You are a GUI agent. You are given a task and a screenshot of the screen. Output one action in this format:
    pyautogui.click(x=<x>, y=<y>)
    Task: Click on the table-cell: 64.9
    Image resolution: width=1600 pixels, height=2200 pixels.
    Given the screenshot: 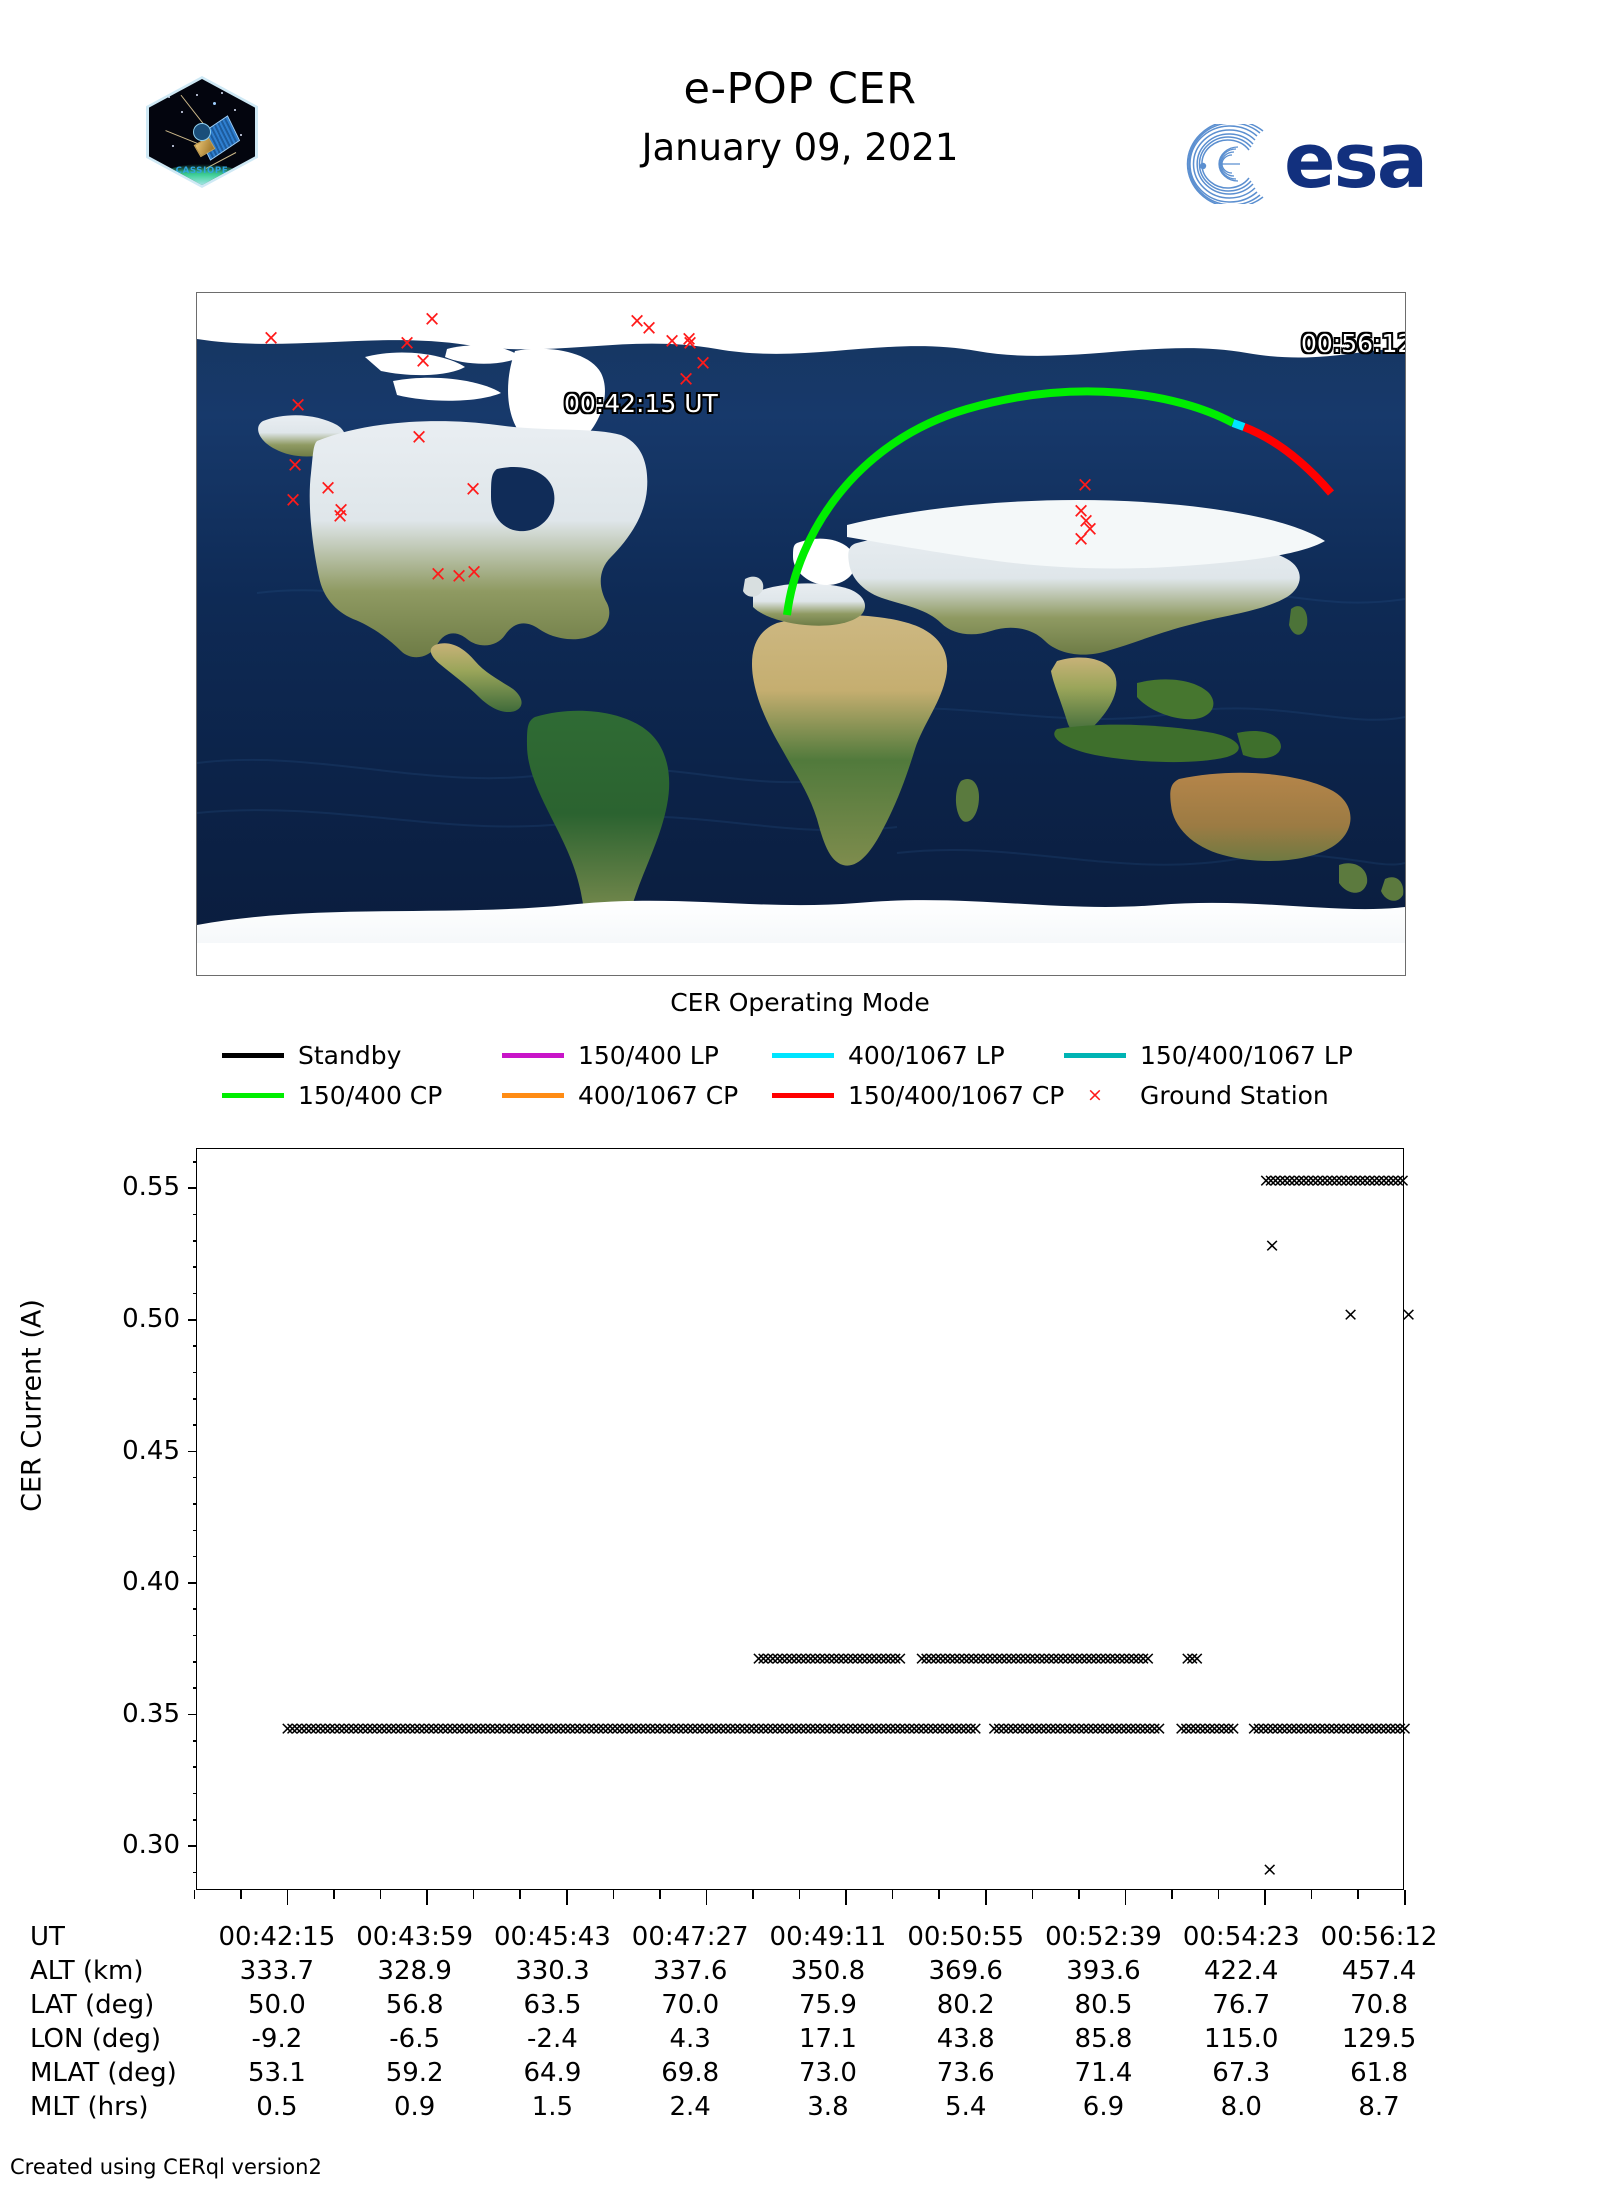 What is the action you would take?
    pyautogui.click(x=552, y=2073)
    